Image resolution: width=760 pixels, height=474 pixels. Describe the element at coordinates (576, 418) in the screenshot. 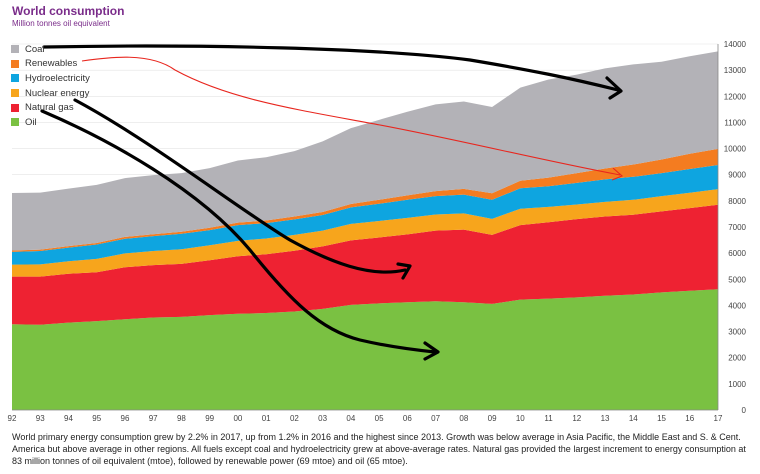

I see `x-tick-12: 12` at that location.